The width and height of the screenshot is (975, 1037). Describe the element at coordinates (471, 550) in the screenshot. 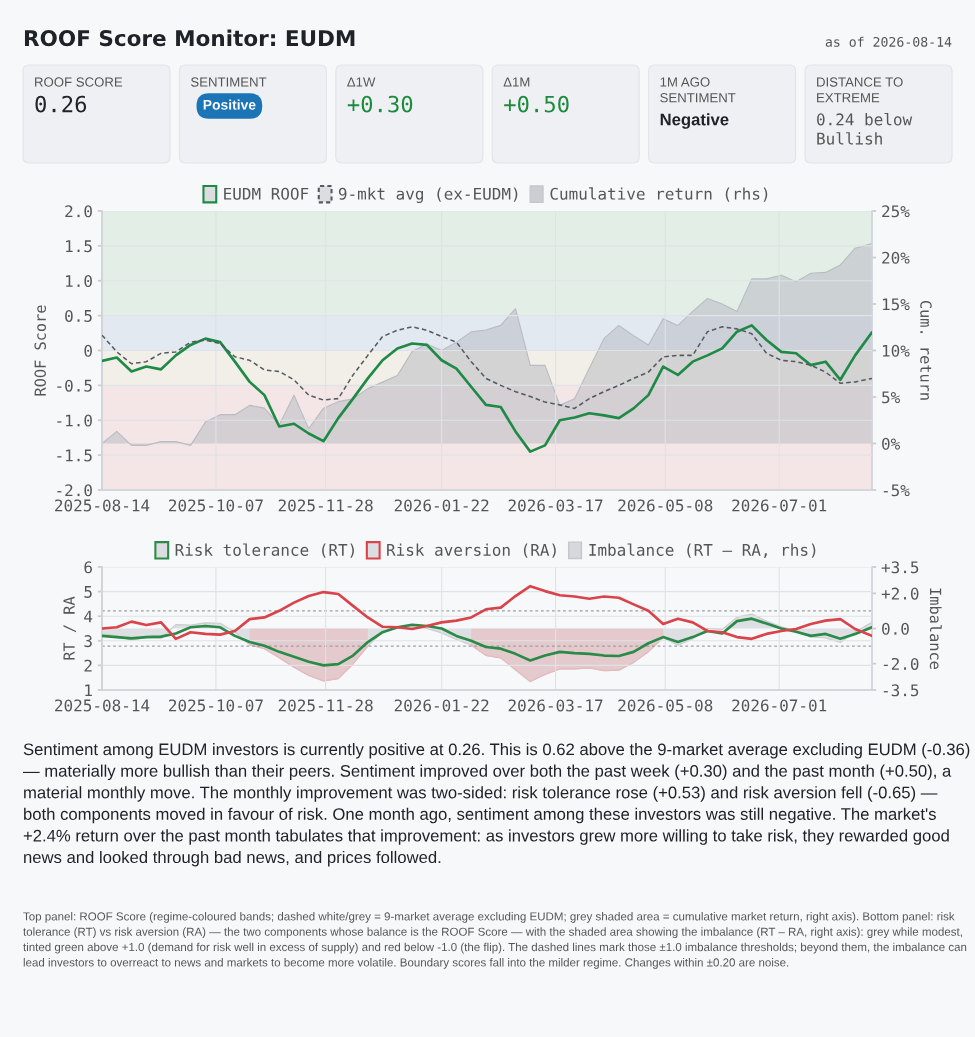

I see `legend-label: Risk aversion (RA)` at that location.